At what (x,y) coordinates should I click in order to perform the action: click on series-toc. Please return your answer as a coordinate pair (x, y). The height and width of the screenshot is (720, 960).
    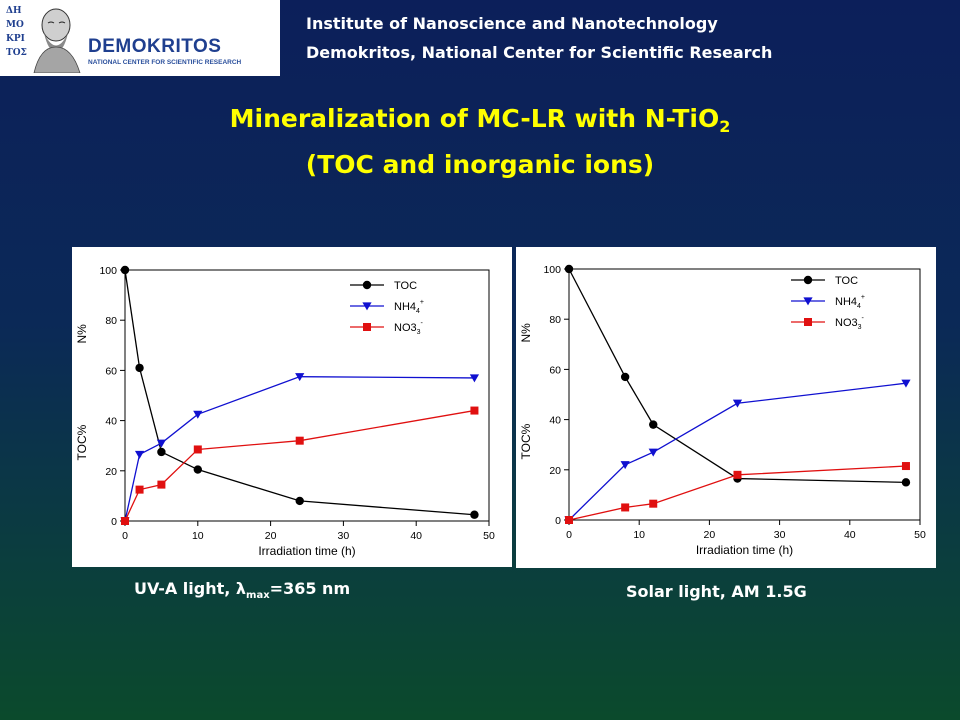
    Looking at the image, I should click on (299, 392).